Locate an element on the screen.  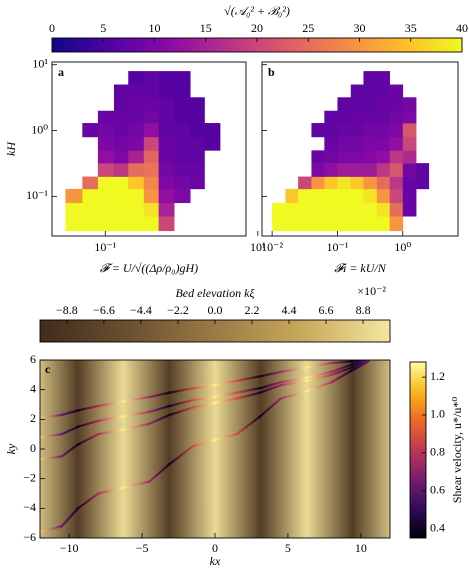
x-tick-label: 10⁰ is located at coordinates (402, 247).